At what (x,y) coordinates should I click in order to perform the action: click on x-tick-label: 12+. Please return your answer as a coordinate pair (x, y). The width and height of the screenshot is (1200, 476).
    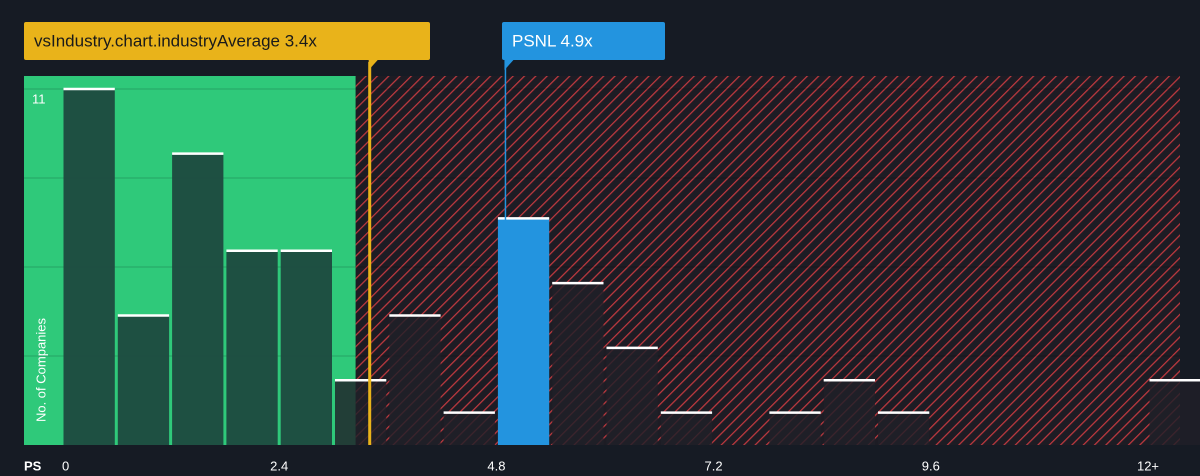
    Looking at the image, I should click on (1148, 465).